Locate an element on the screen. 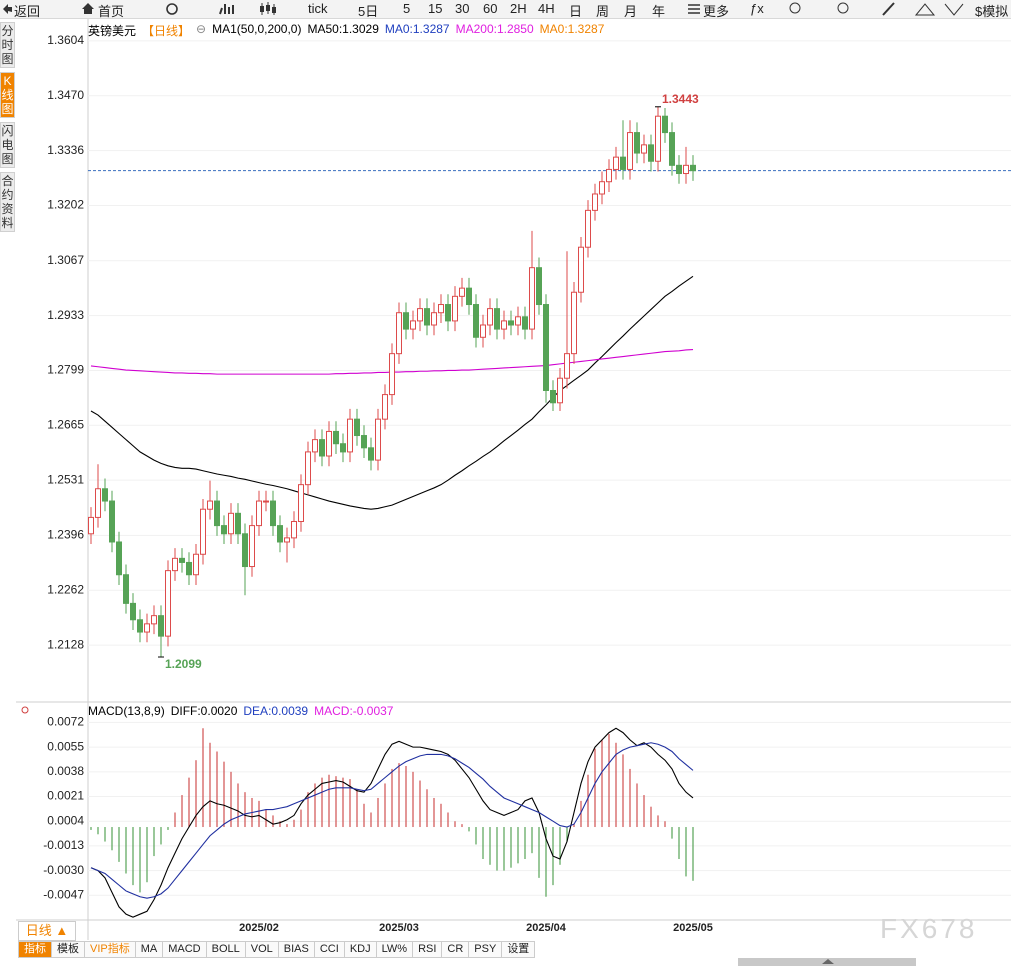 The image size is (1011, 966). indicator-tab: MA is located at coordinates (149, 949).